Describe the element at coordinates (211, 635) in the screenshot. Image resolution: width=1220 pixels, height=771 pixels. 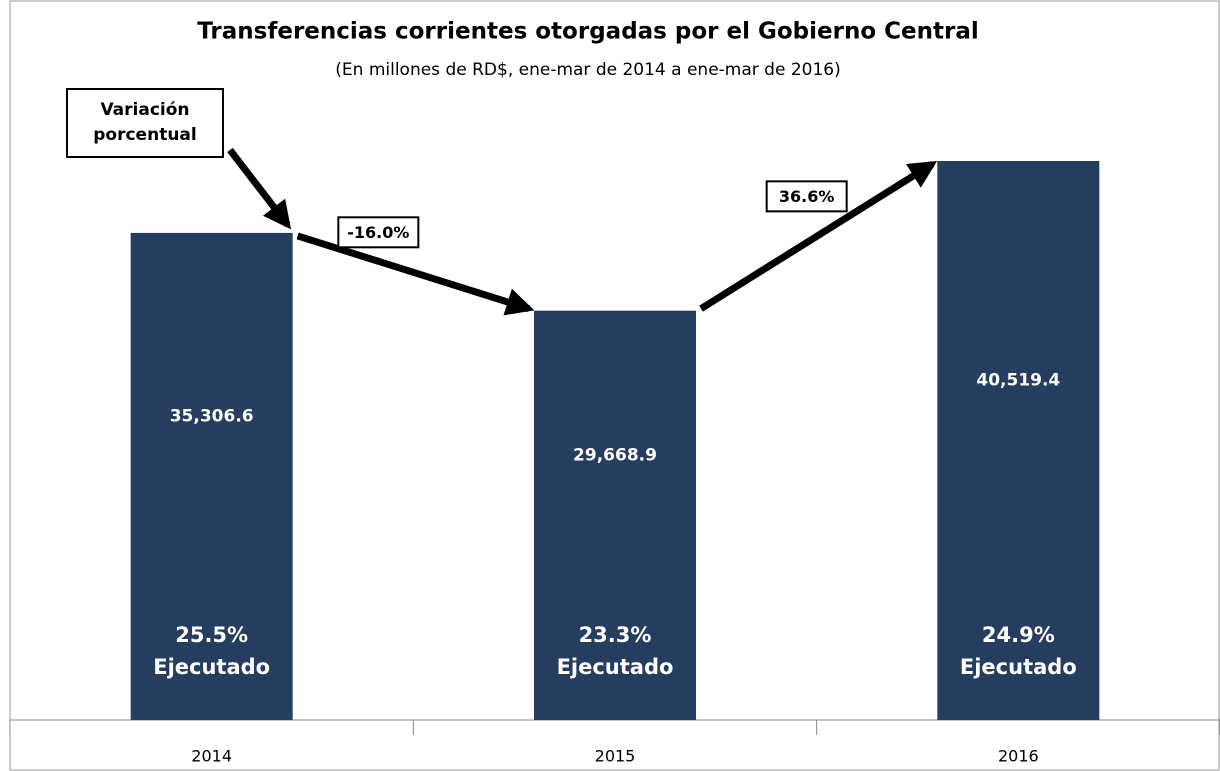
I see `executed-label: 25.5%` at that location.